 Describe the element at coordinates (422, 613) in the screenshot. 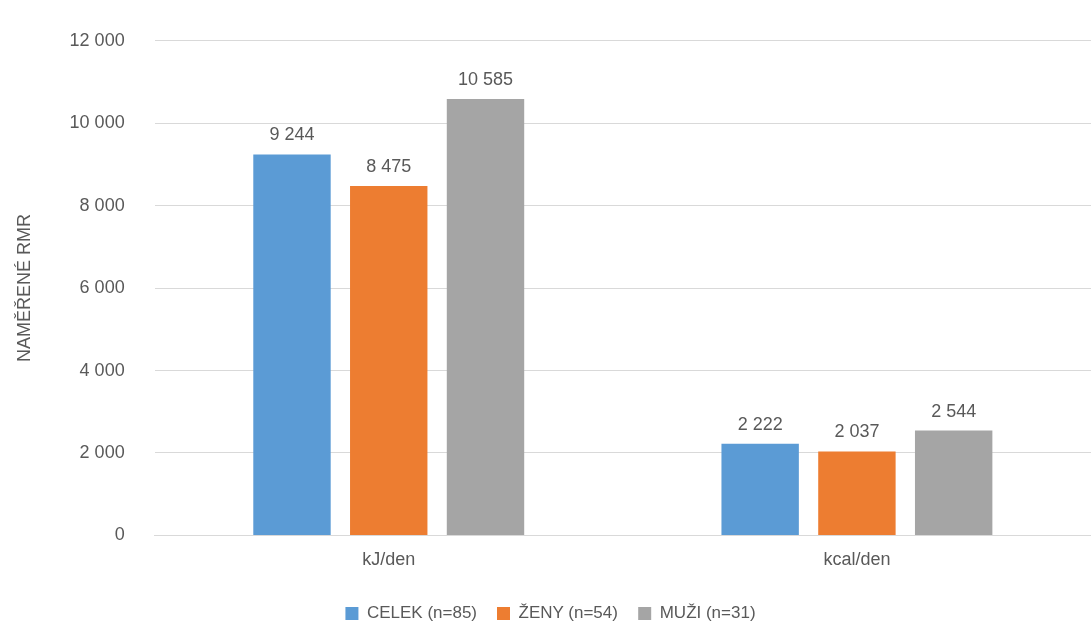

I see `legend-label: CELEK (n=85)` at that location.